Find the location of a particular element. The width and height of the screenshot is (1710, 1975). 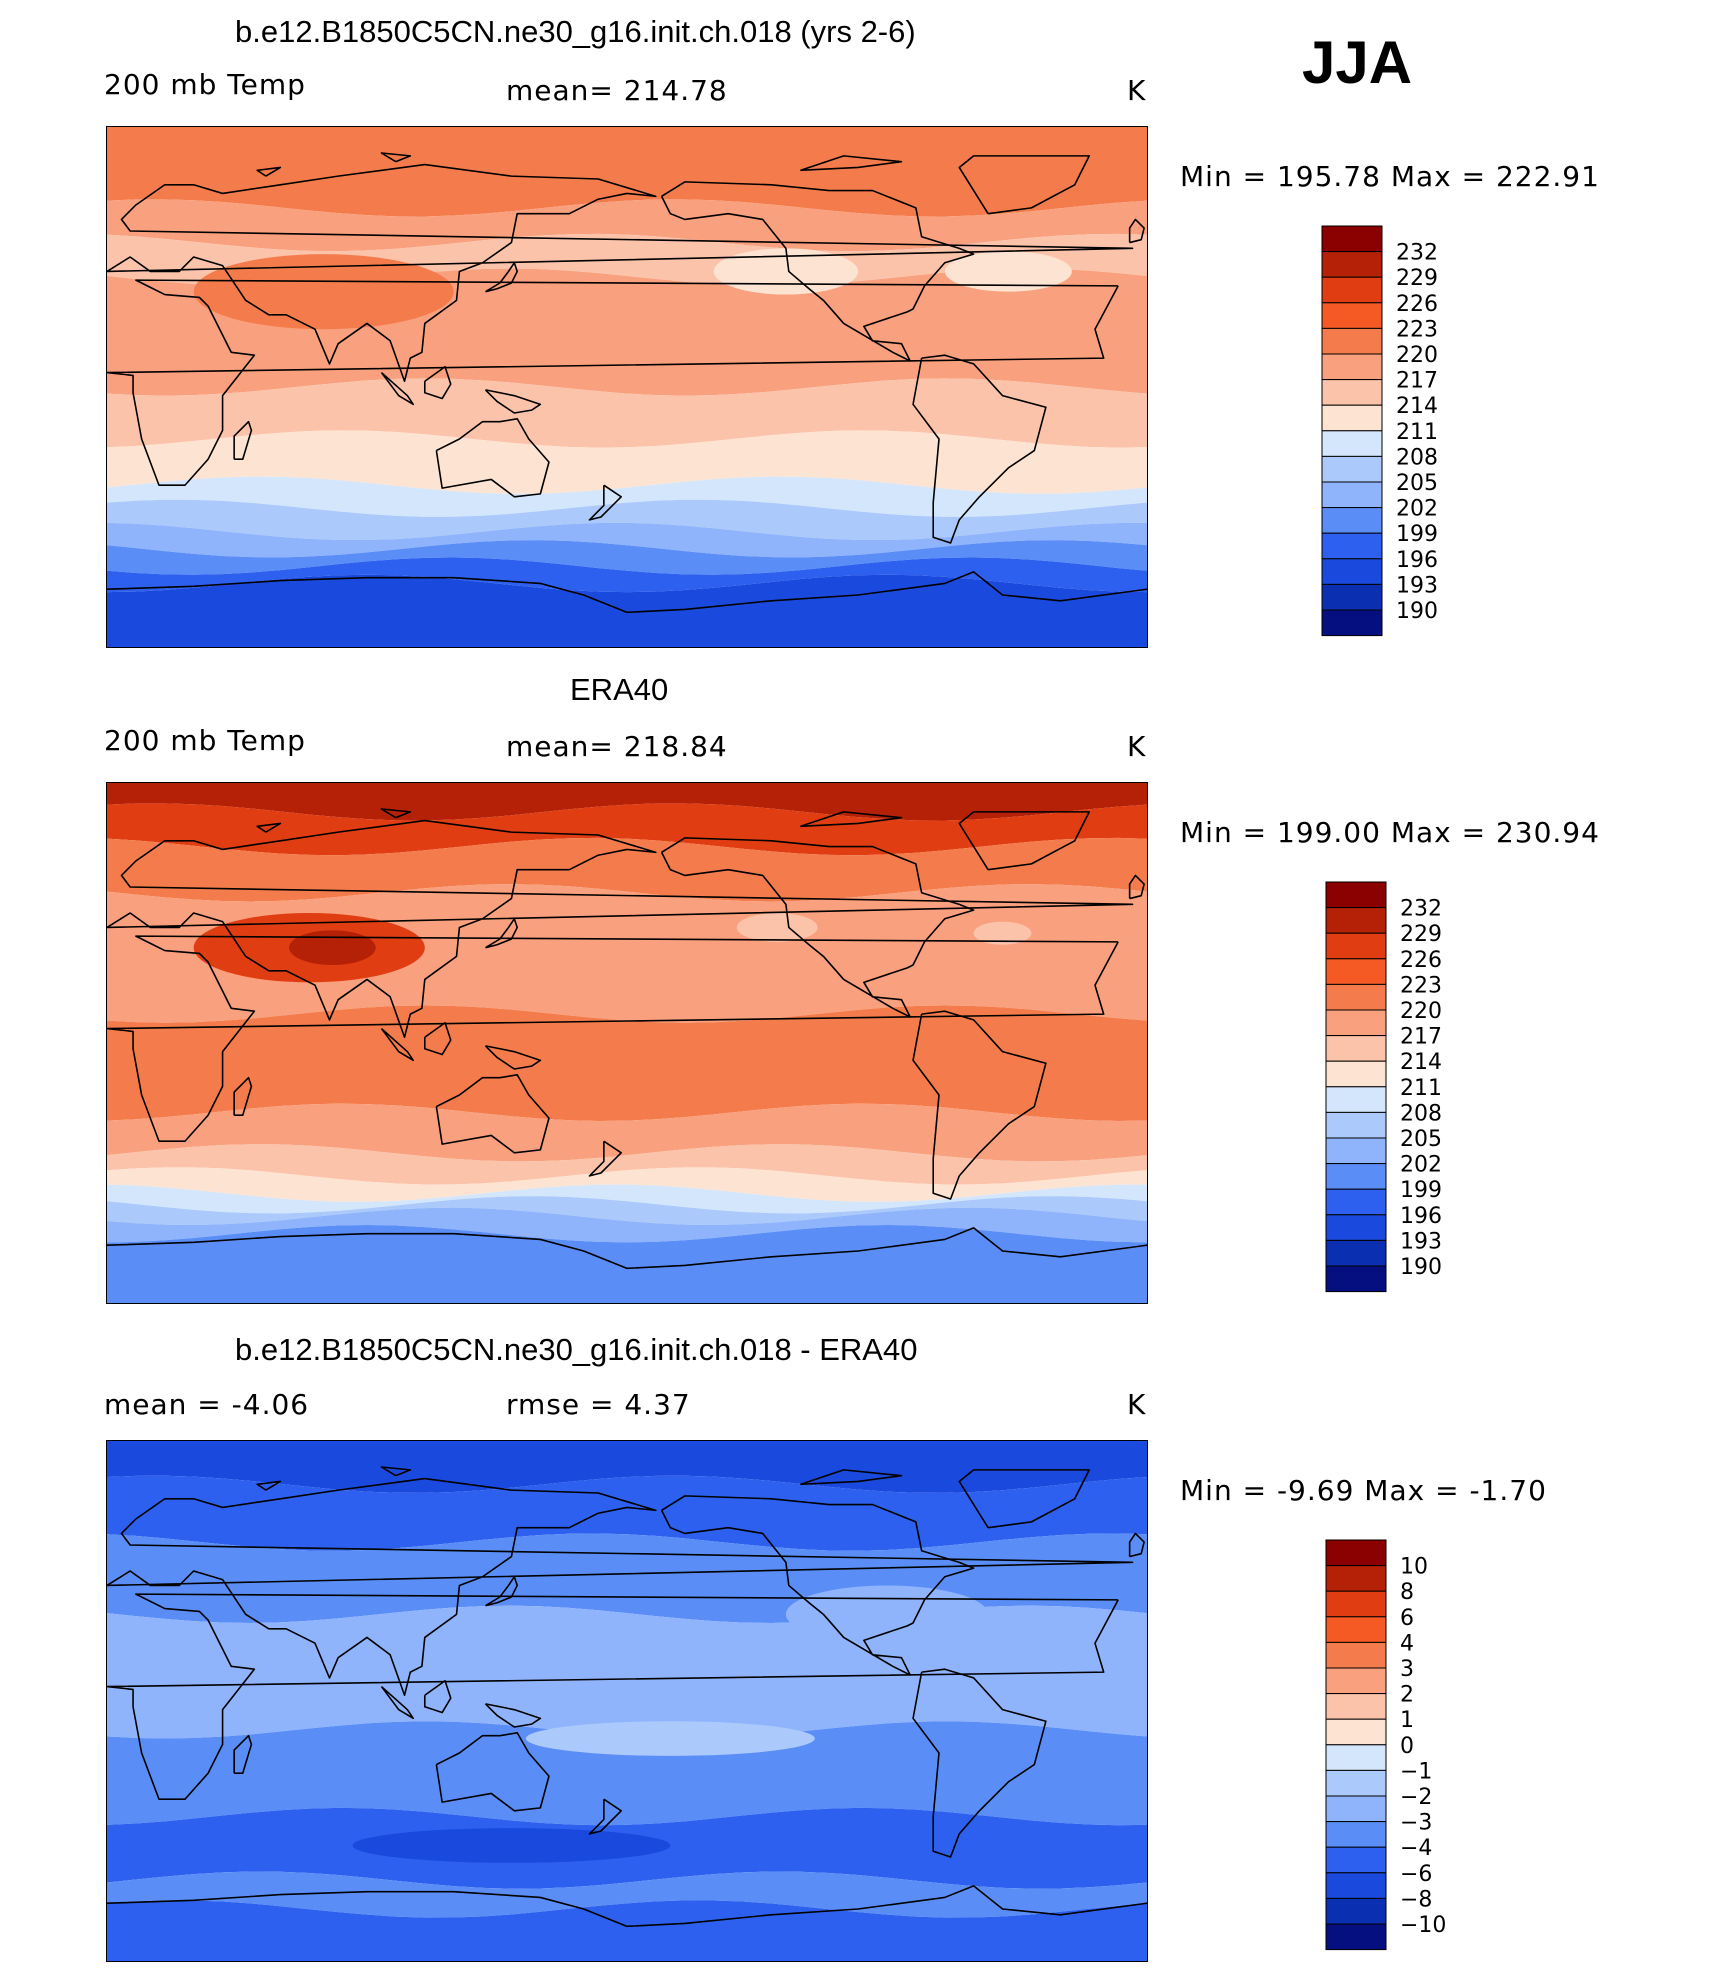

colorbar-tick-label: 1 is located at coordinates (1407, 1720).